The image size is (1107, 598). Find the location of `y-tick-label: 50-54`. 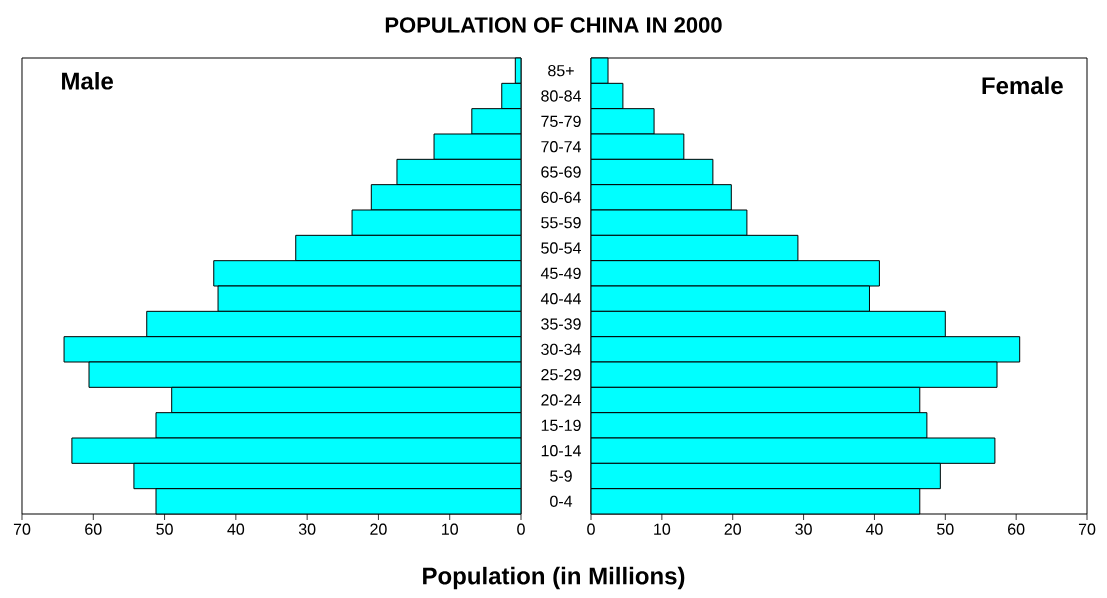

y-tick-label: 50-54 is located at coordinates (561, 248).